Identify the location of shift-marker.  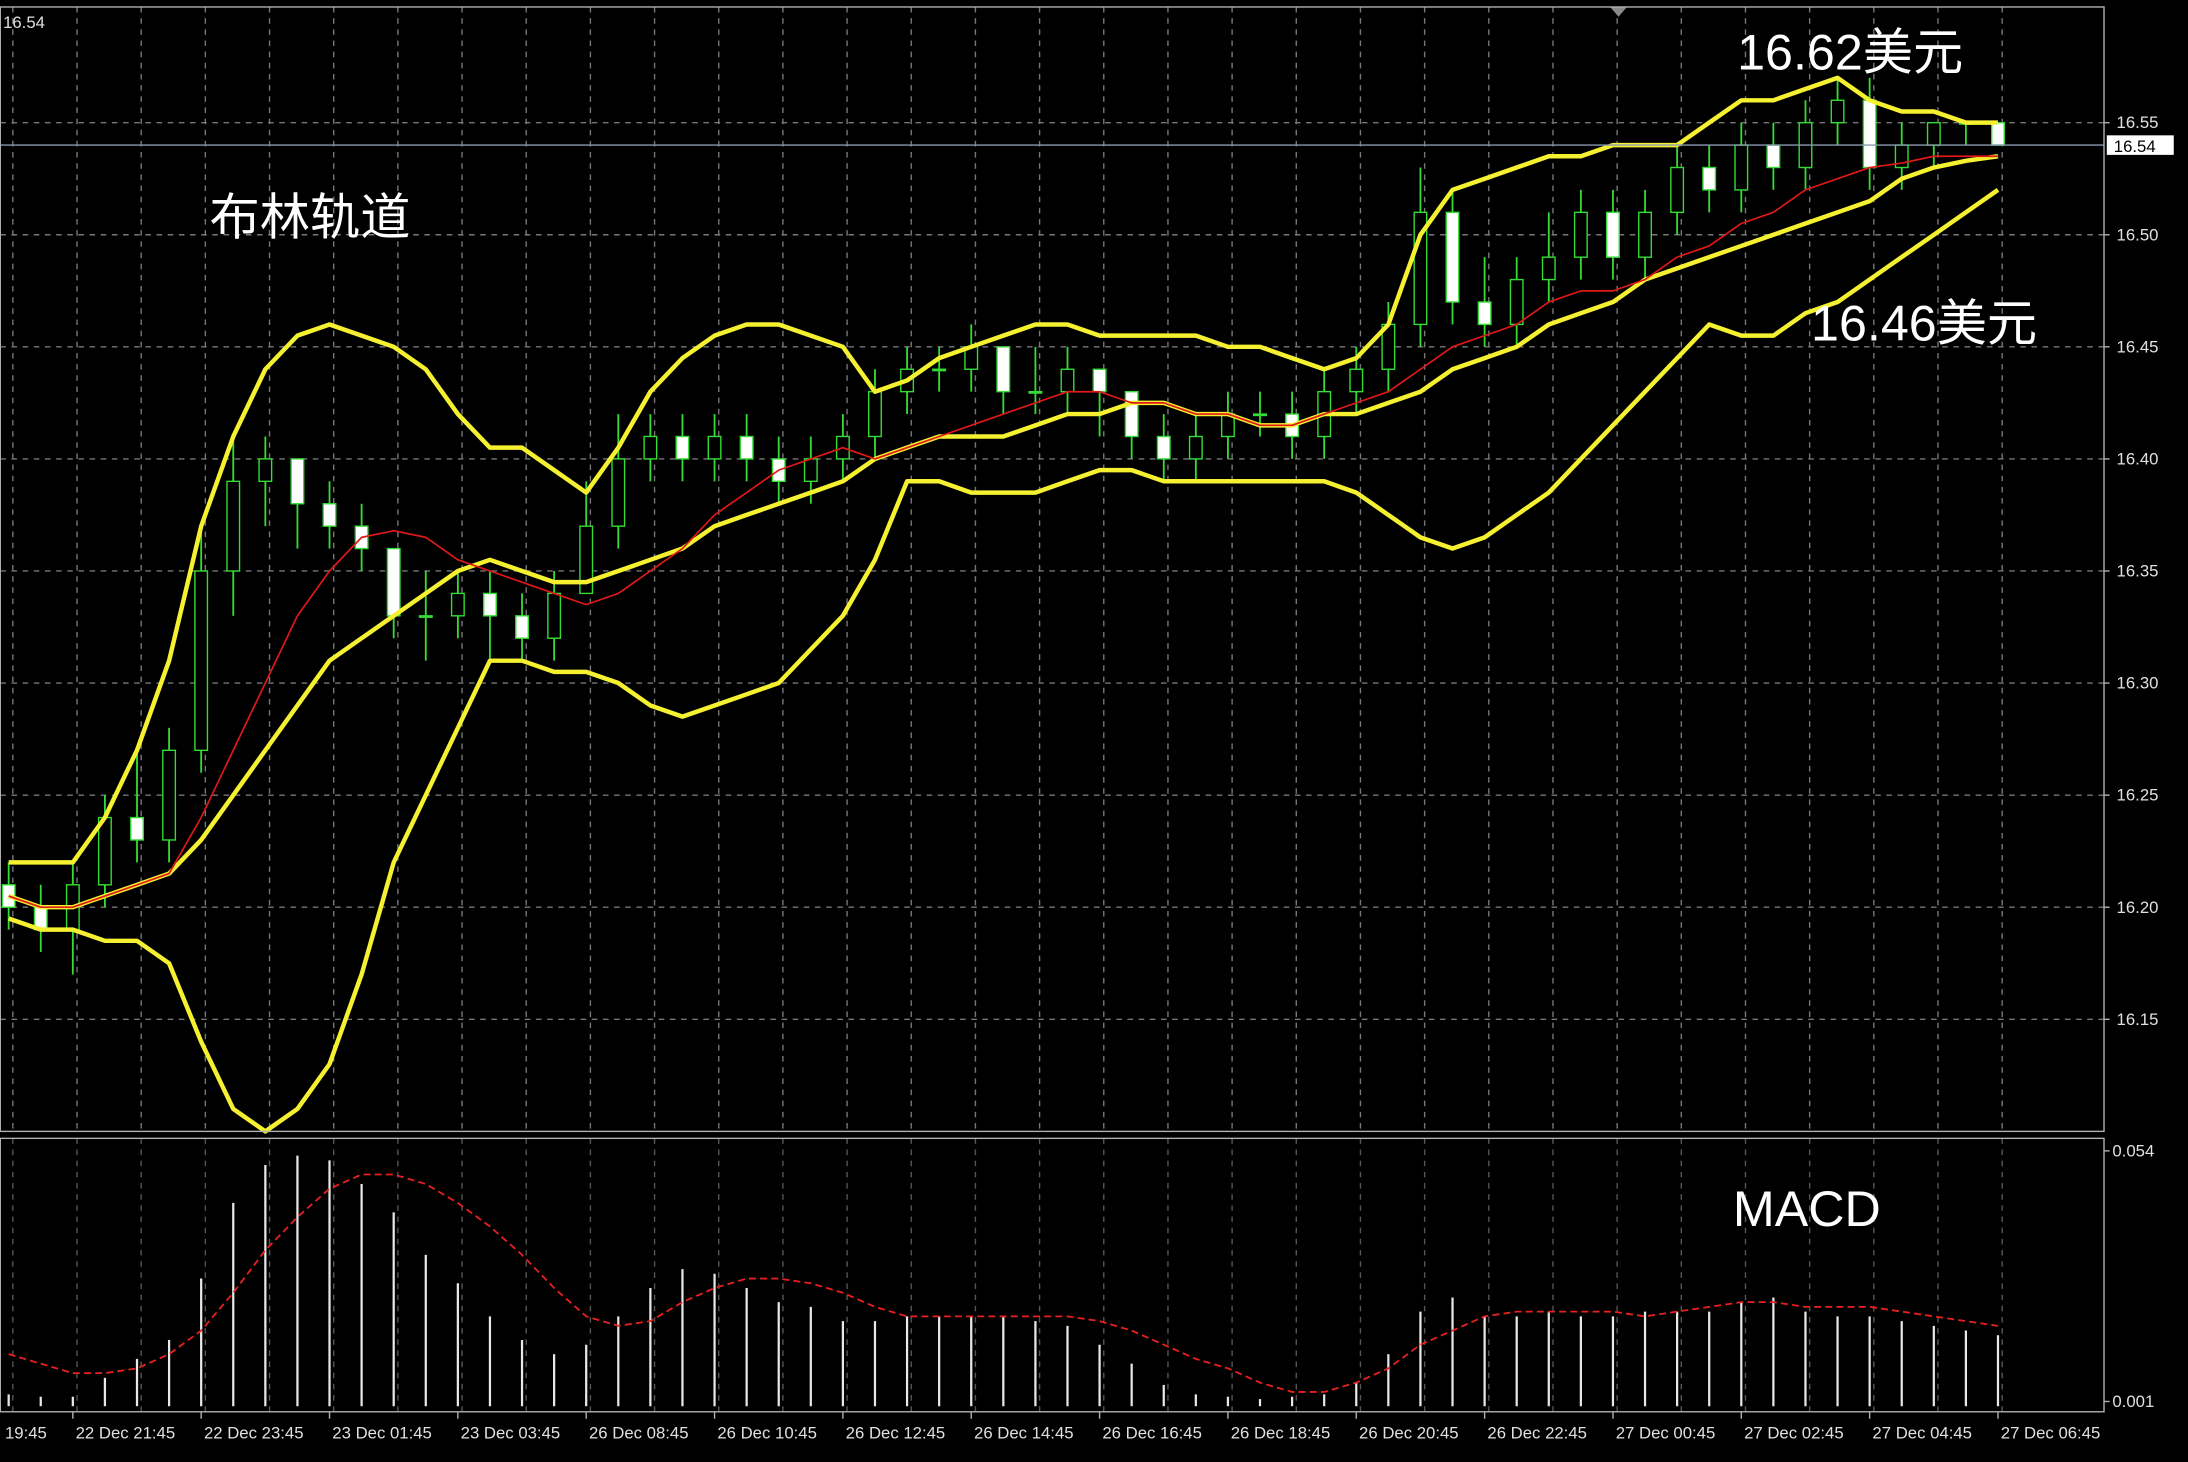
(1618, 11).